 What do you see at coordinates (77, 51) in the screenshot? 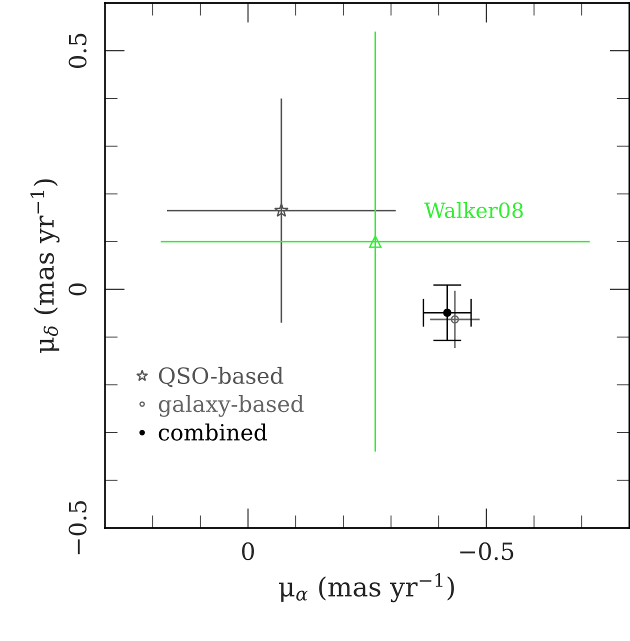
I see `y-tick-label: 0.5` at bounding box center [77, 51].